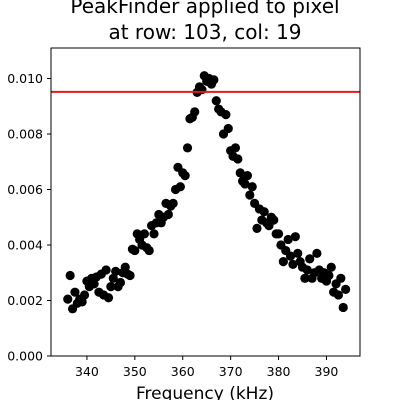  Describe the element at coordinates (25, 356) in the screenshot. I see `y-tick-label: 0.000` at that location.